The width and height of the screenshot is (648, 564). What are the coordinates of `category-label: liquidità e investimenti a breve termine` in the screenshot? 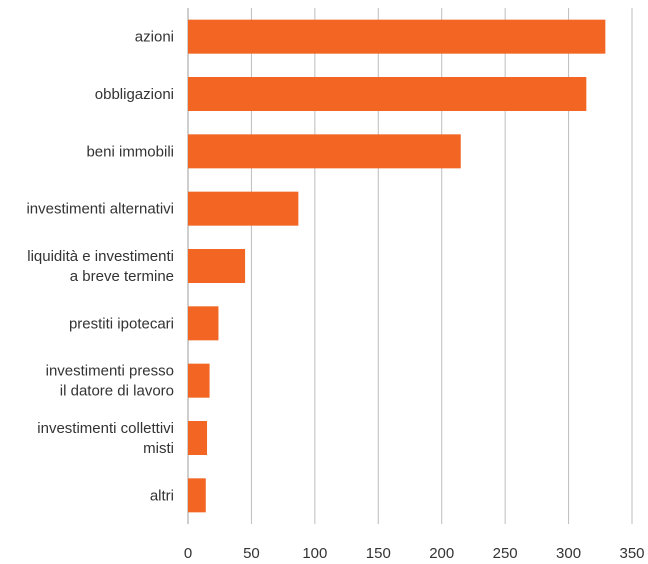 It's located at (100, 266).